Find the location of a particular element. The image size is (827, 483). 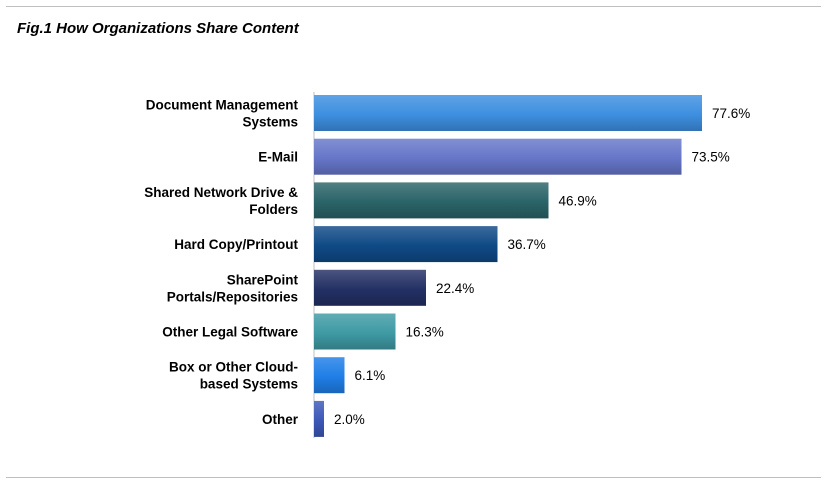

value-label-2: 46.9% is located at coordinates (578, 200).